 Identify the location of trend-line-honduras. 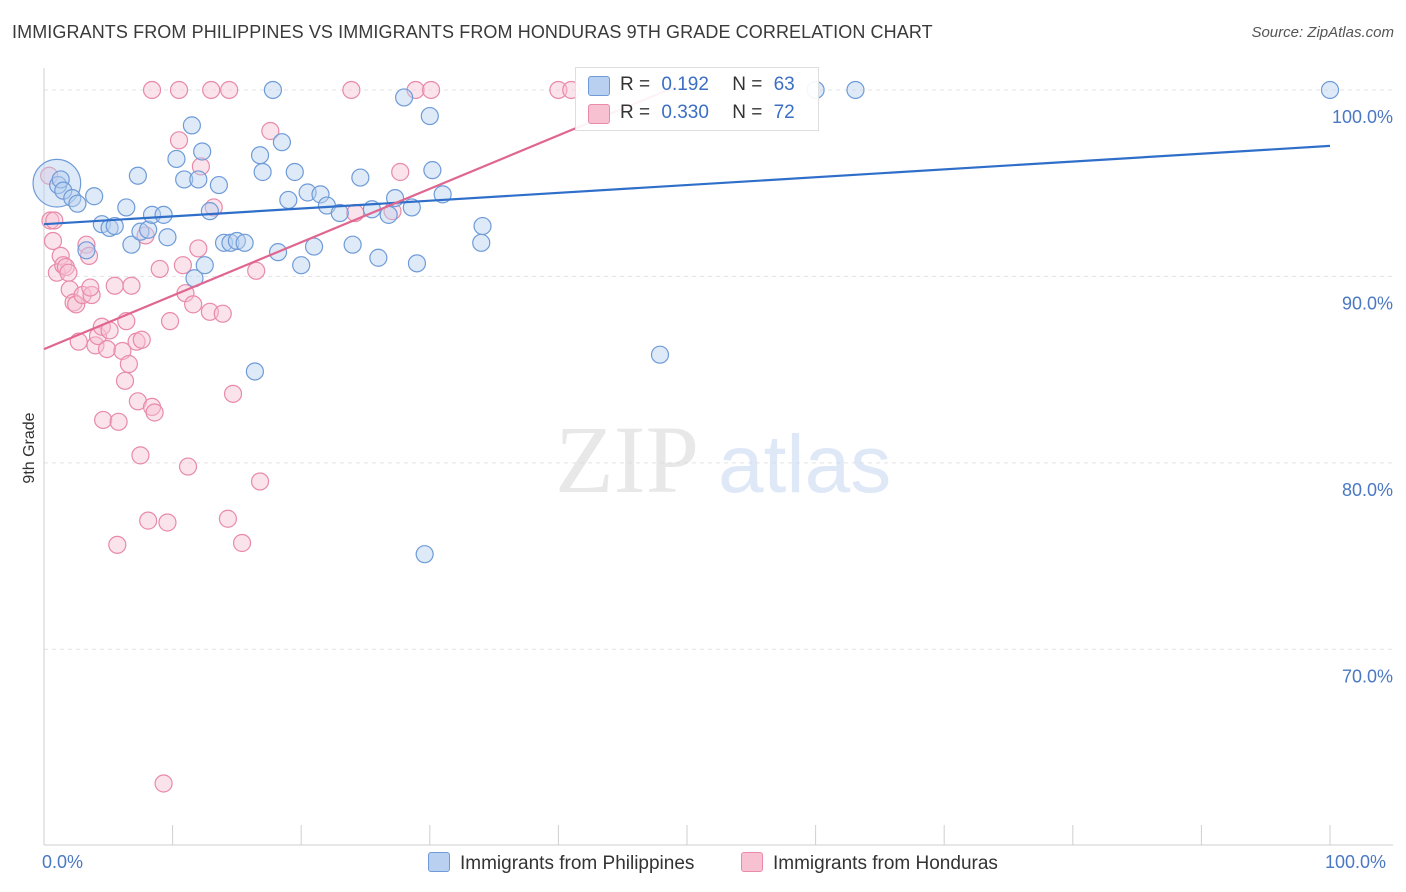
(360, 218).